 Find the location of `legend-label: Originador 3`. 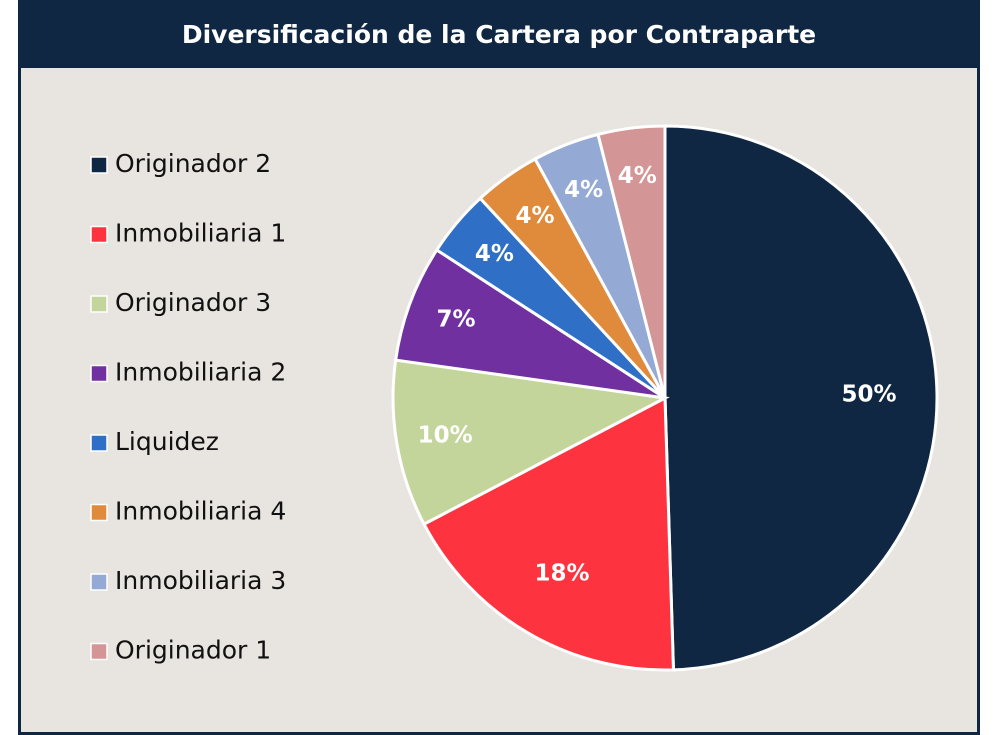

legend-label: Originador 3 is located at coordinates (193, 302).